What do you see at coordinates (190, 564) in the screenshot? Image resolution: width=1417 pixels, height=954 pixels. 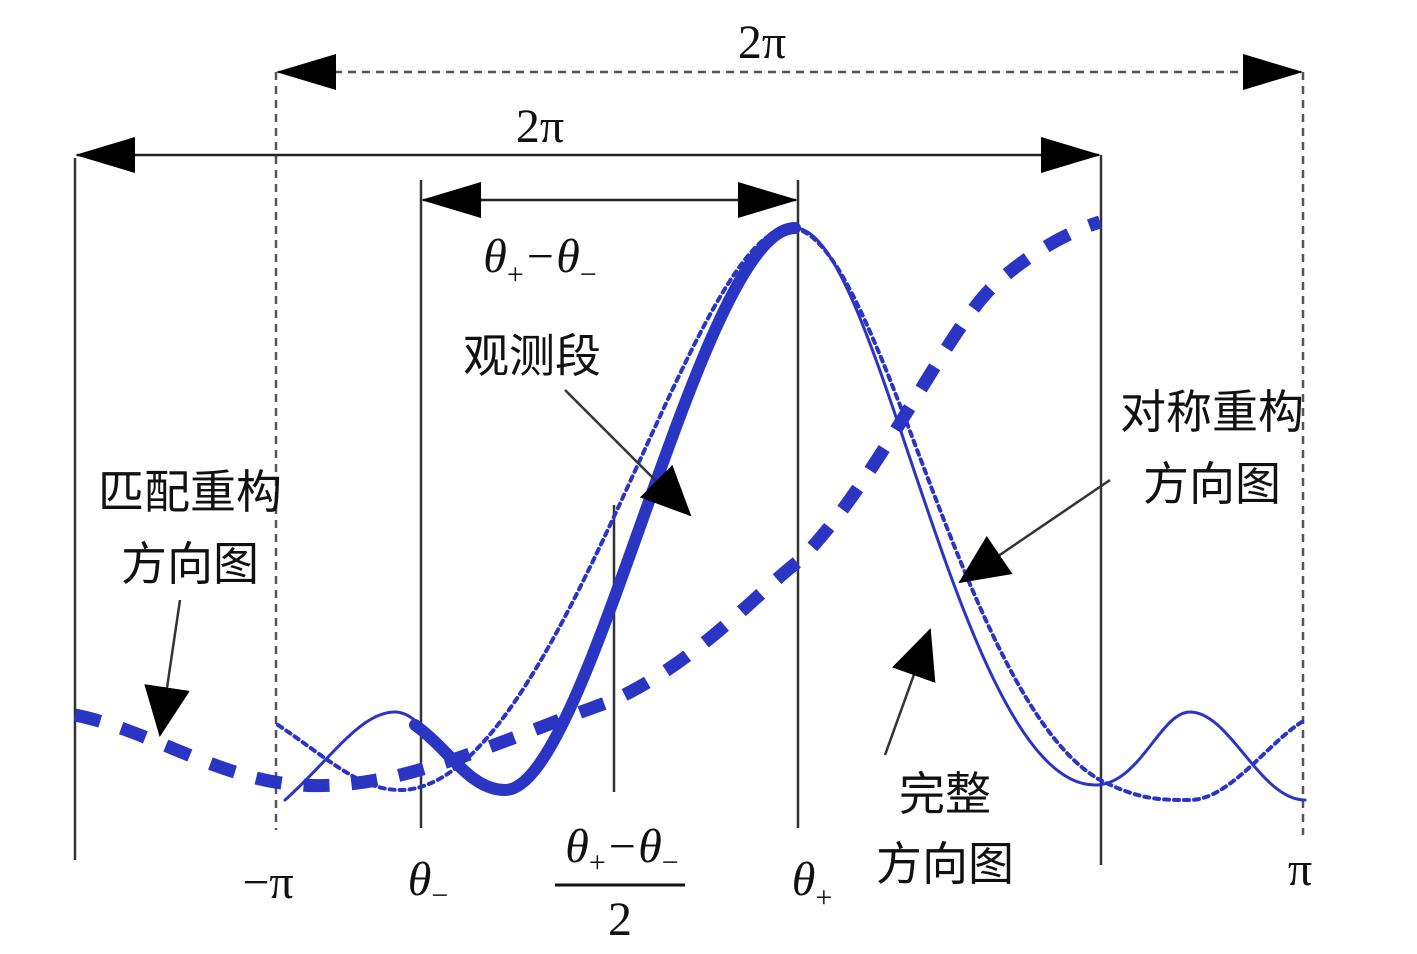 I see `matched-pattern-label: 方向图` at bounding box center [190, 564].